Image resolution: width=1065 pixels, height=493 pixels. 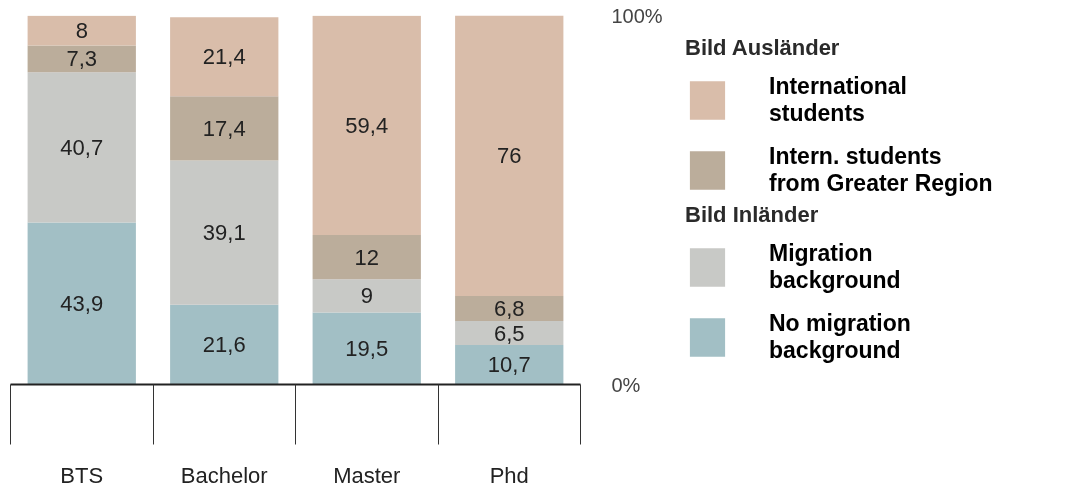 I want to click on data-label: 43,9, so click(x=82, y=303).